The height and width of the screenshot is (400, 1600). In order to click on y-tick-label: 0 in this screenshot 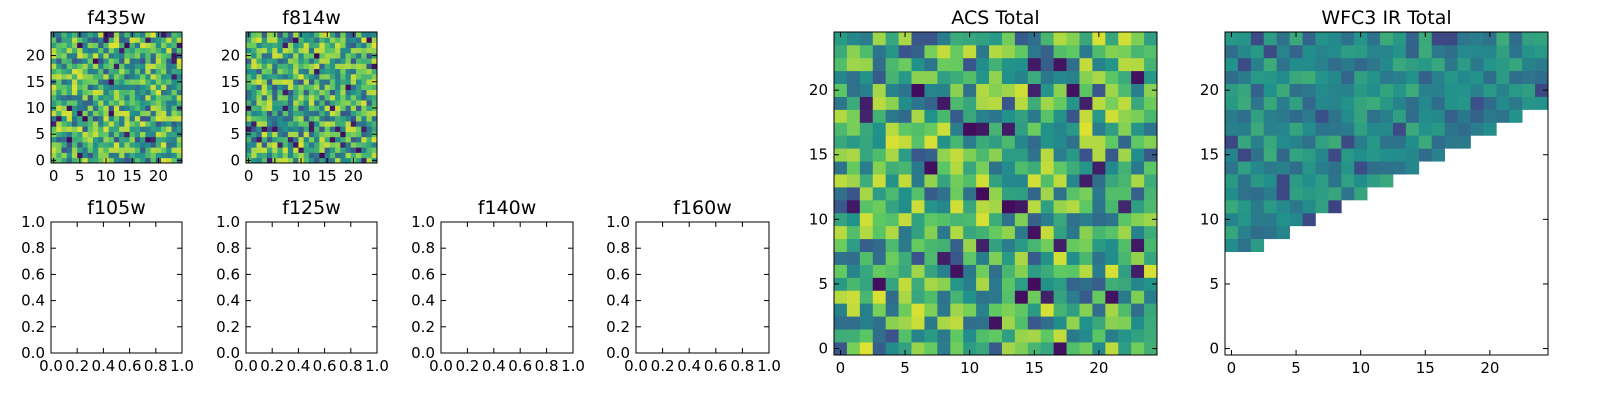, I will do `click(235, 160)`.